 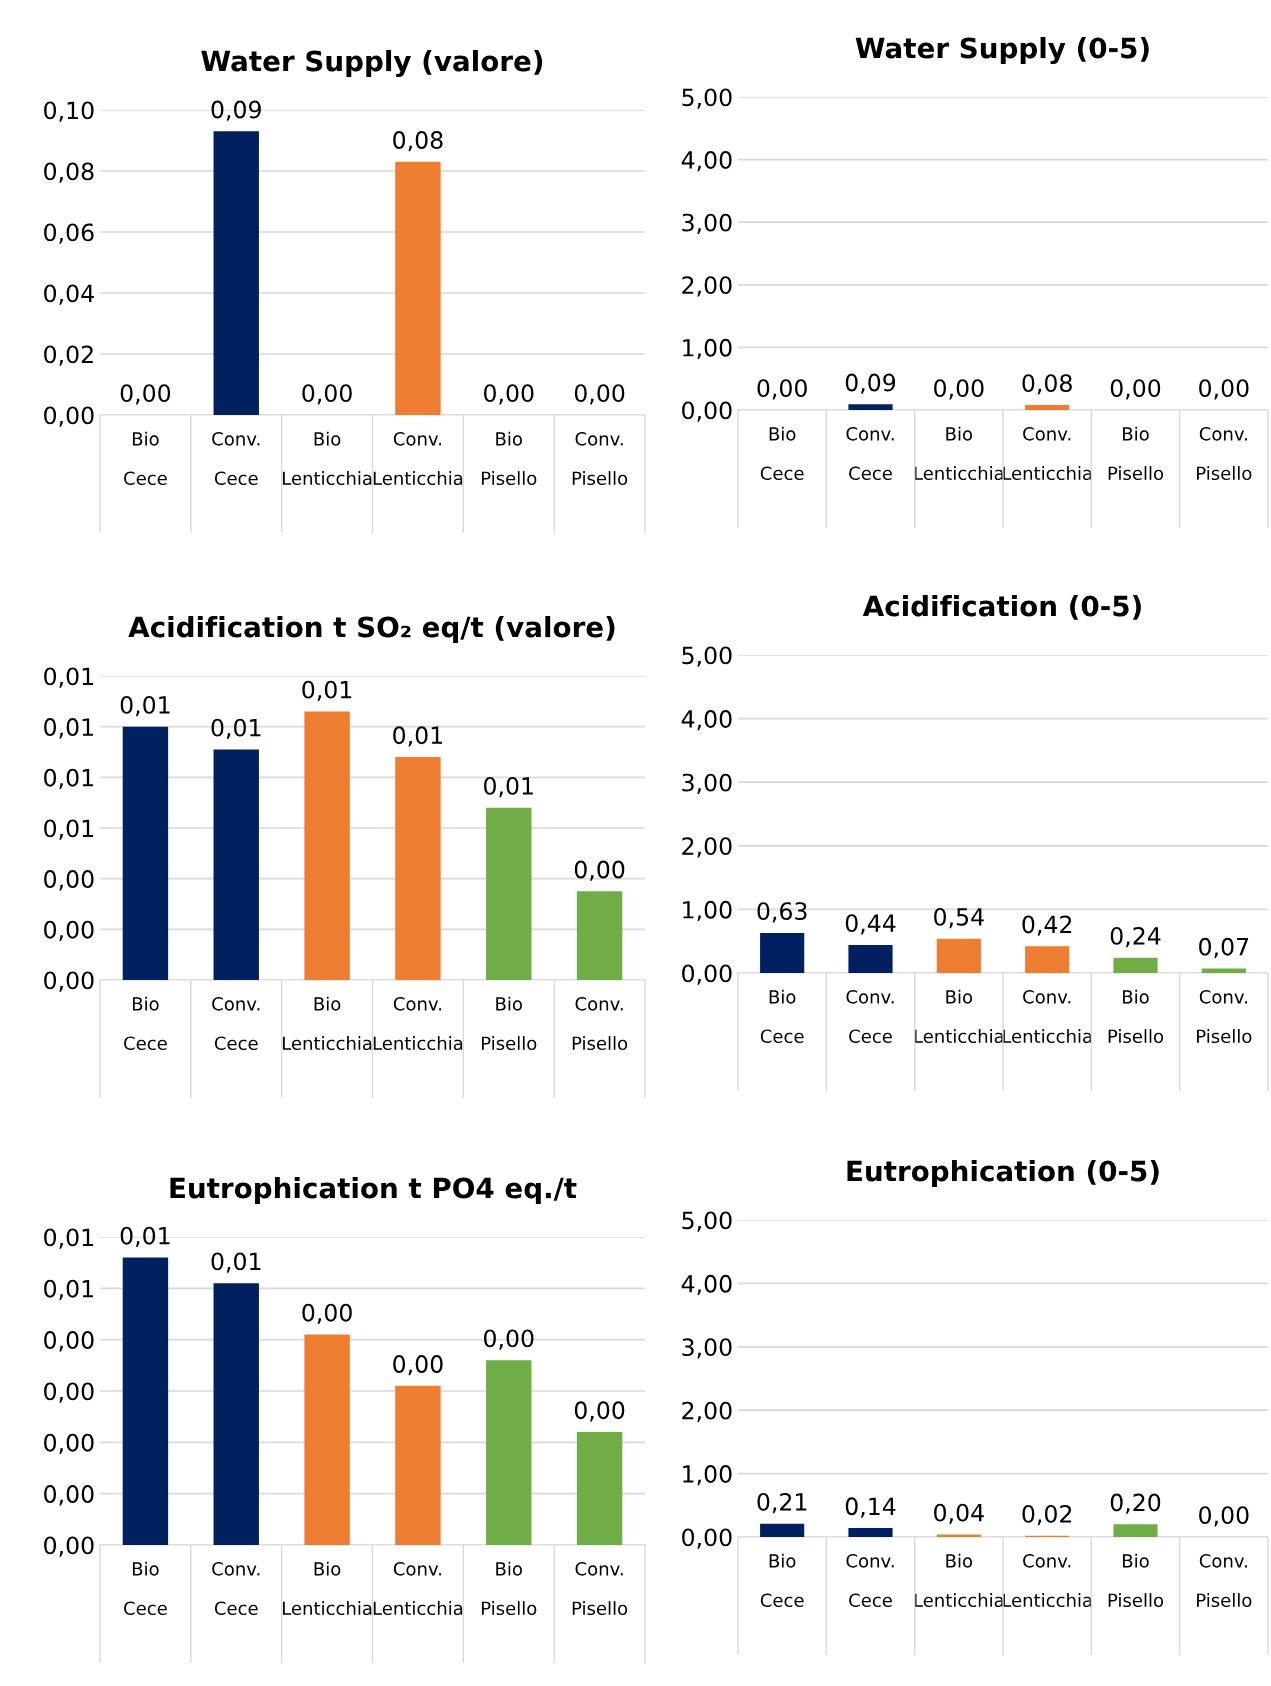 I want to click on chart-title: Eutrophication t PO4 eq./t, so click(x=373, y=1190).